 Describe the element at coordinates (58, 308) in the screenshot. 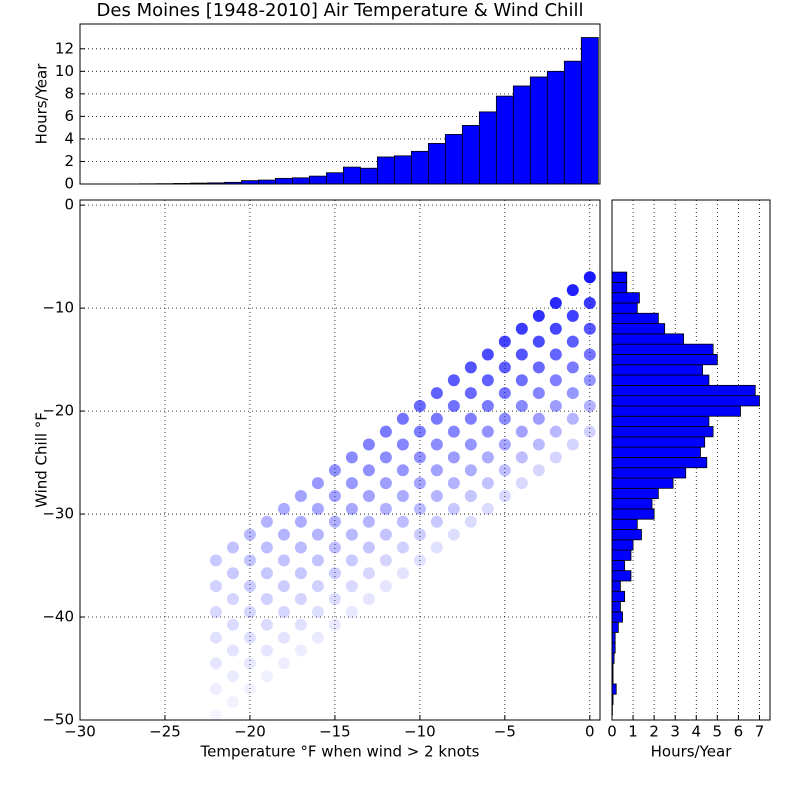

I see `y-tick-label: −10` at that location.